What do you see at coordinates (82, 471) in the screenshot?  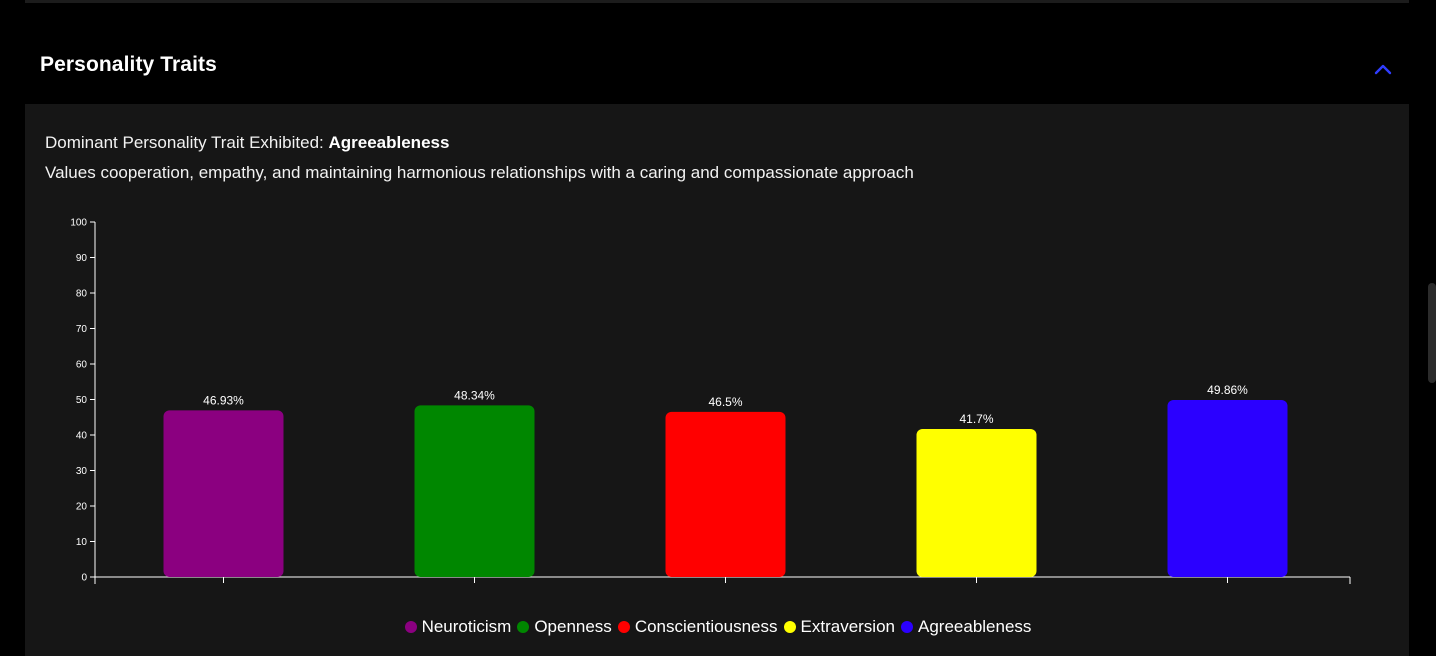 I see `y-tick-label: 30` at bounding box center [82, 471].